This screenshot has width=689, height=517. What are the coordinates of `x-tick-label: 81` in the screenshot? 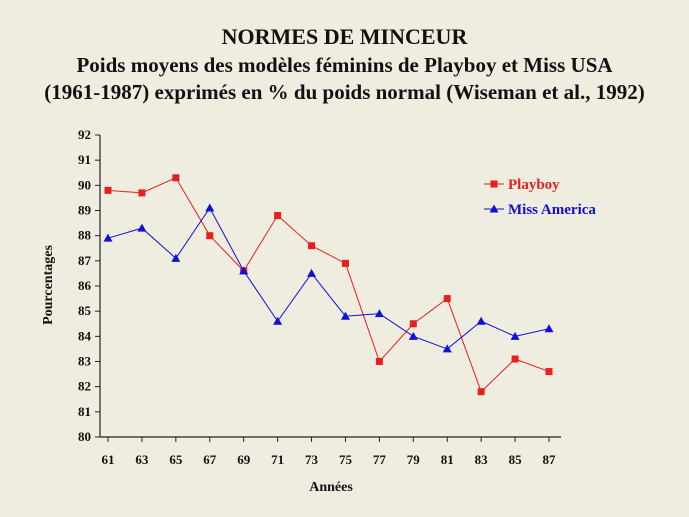 It's located at (447, 459).